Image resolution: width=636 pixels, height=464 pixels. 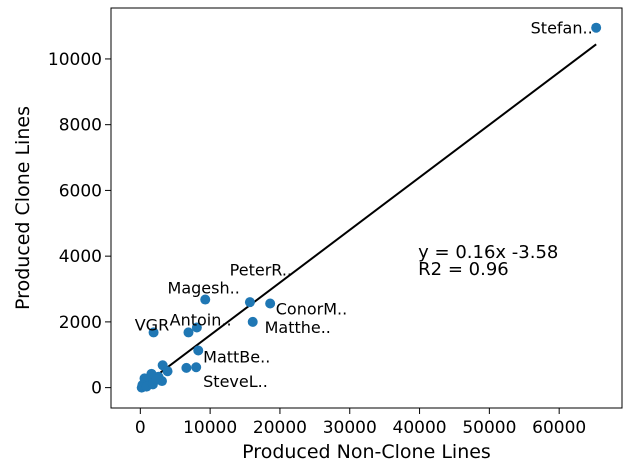 I want to click on y-tick-label: 10000, so click(x=75, y=60).